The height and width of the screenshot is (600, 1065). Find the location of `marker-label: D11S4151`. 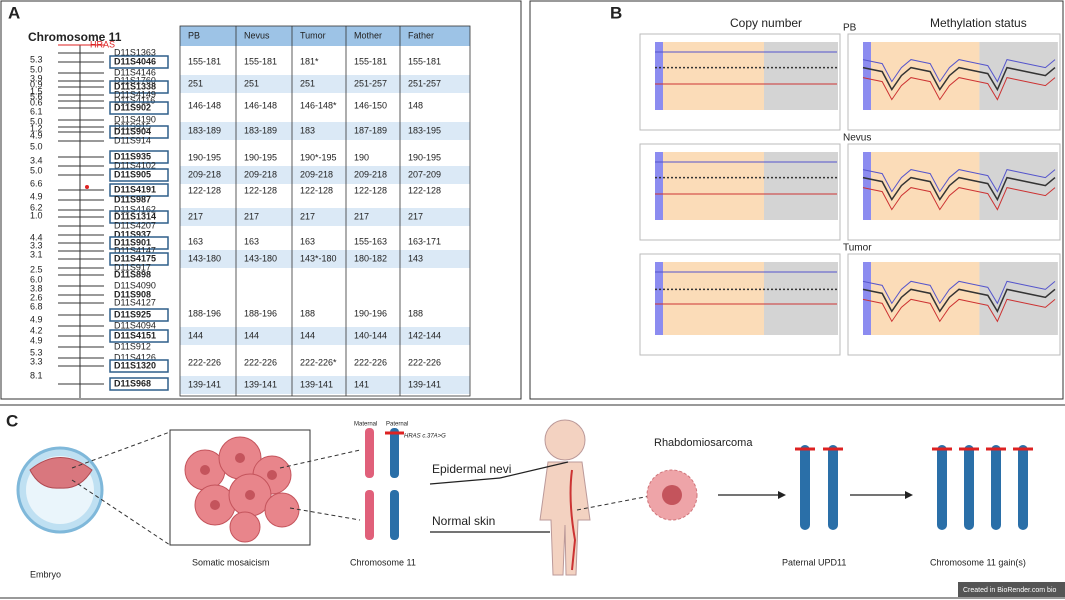

marker-label: D11S4151 is located at coordinates (135, 335).